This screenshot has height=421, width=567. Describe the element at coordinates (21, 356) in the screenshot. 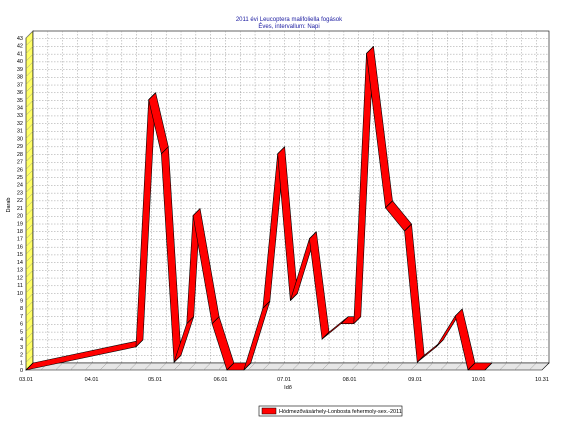

I see `y-tick-label: 2` at that location.